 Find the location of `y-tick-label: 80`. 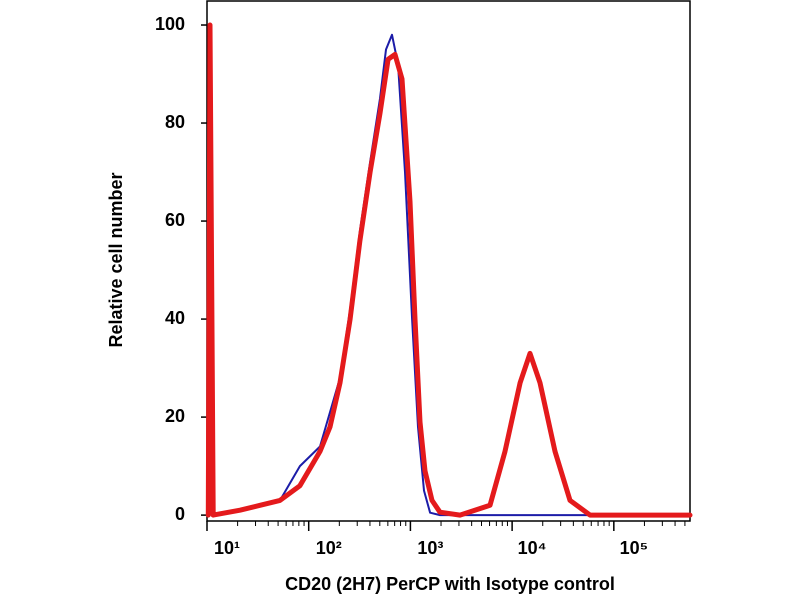

y-tick-label: 80 is located at coordinates (175, 122).